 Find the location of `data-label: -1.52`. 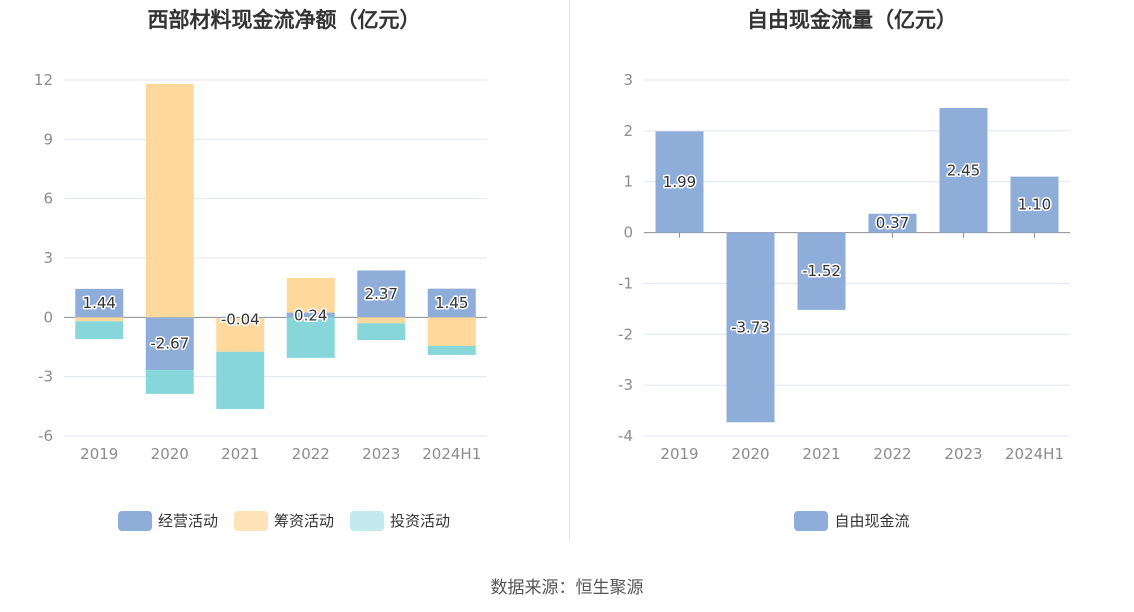

data-label: -1.52 is located at coordinates (821, 271).